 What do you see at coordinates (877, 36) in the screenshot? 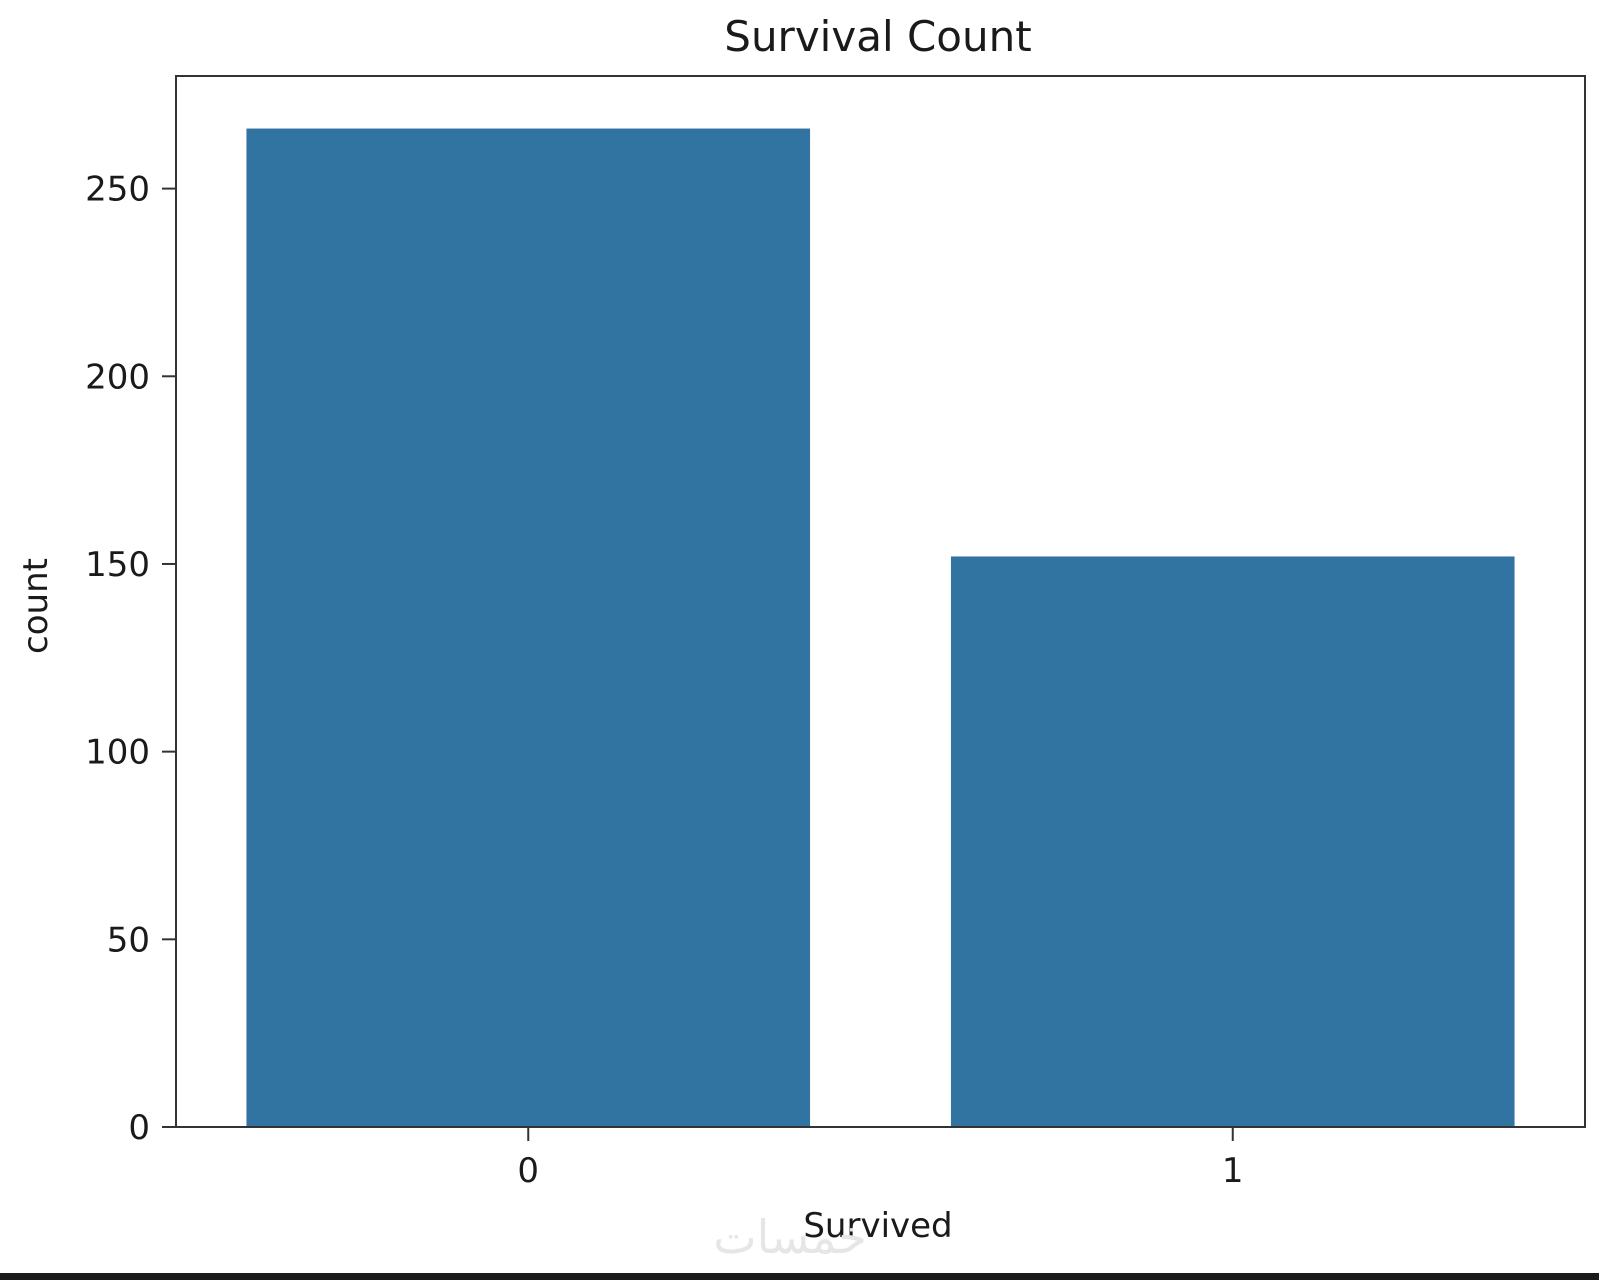
I see `chart-title: Survival Count` at bounding box center [877, 36].